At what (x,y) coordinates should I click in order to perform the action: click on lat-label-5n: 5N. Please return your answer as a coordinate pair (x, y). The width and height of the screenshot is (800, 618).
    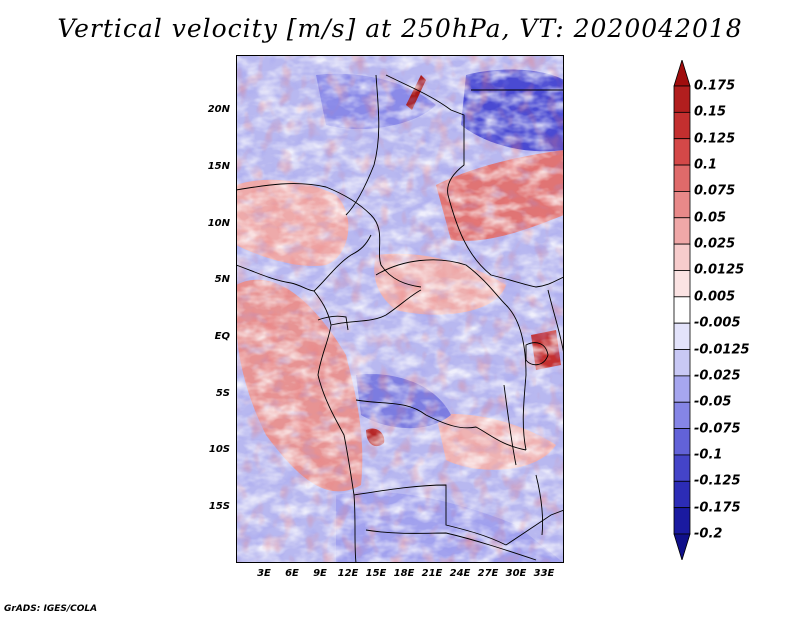
    Looking at the image, I should click on (222, 279).